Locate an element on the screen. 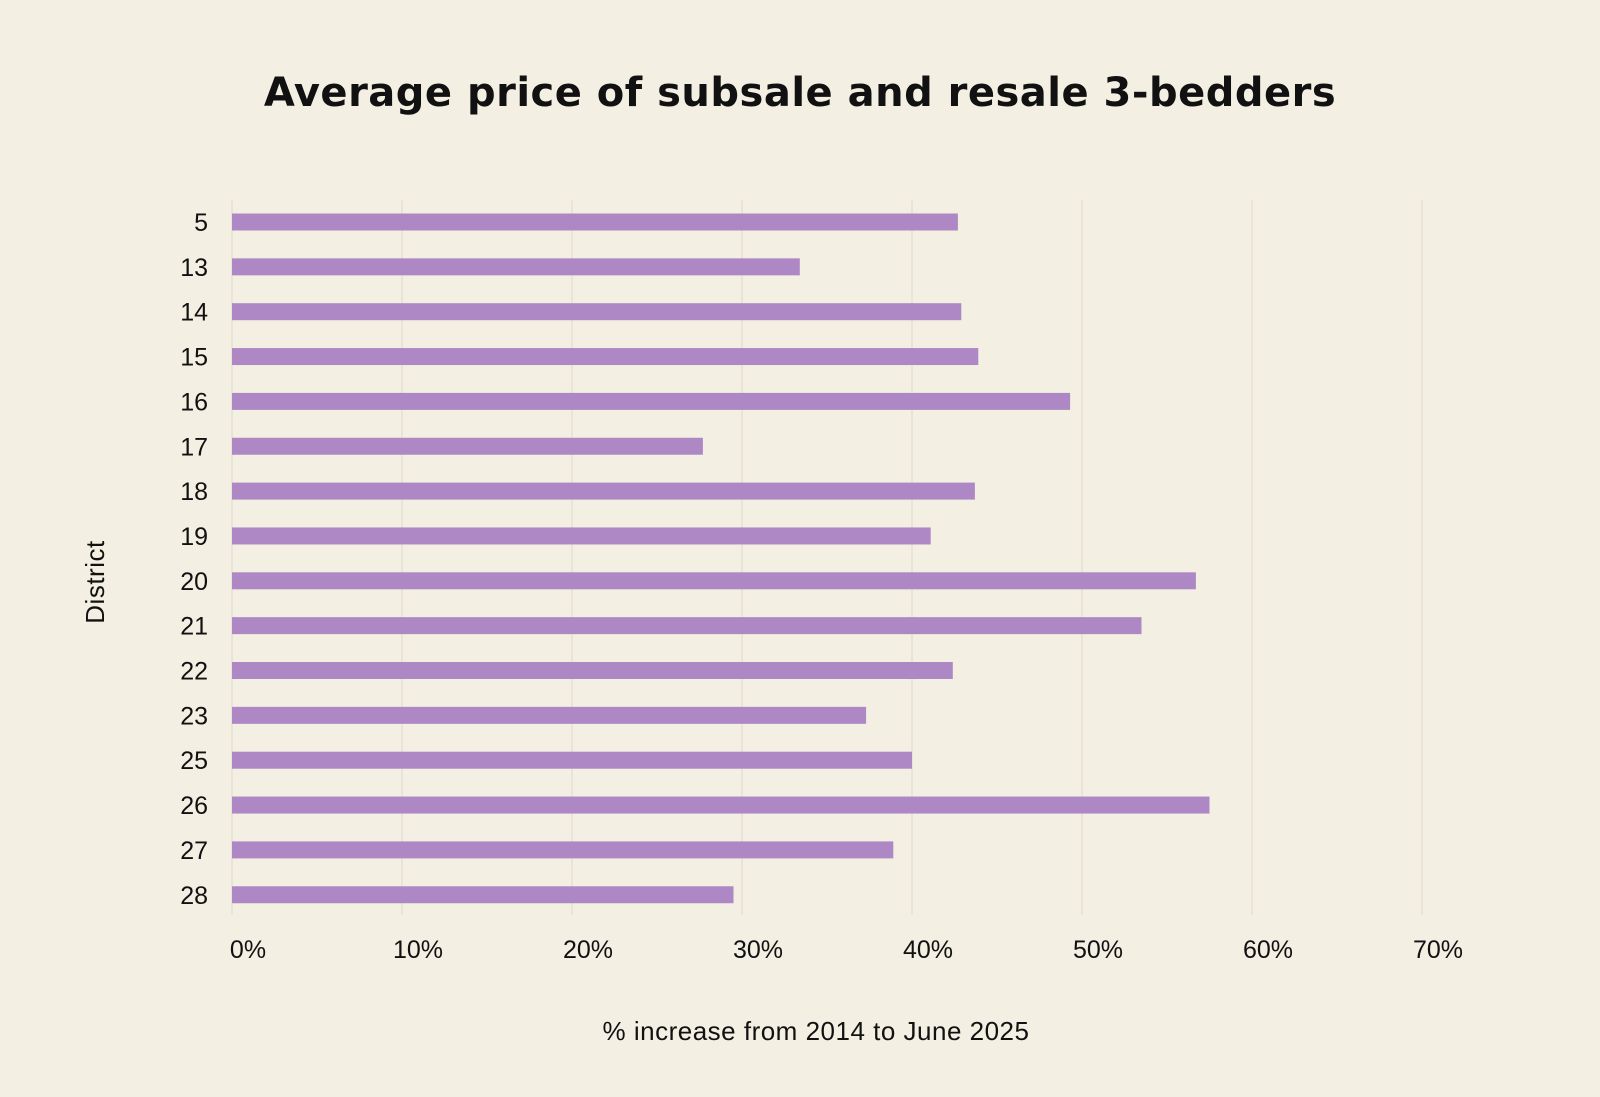 The image size is (1600, 1097). y-tick-label: 5 is located at coordinates (201, 223).